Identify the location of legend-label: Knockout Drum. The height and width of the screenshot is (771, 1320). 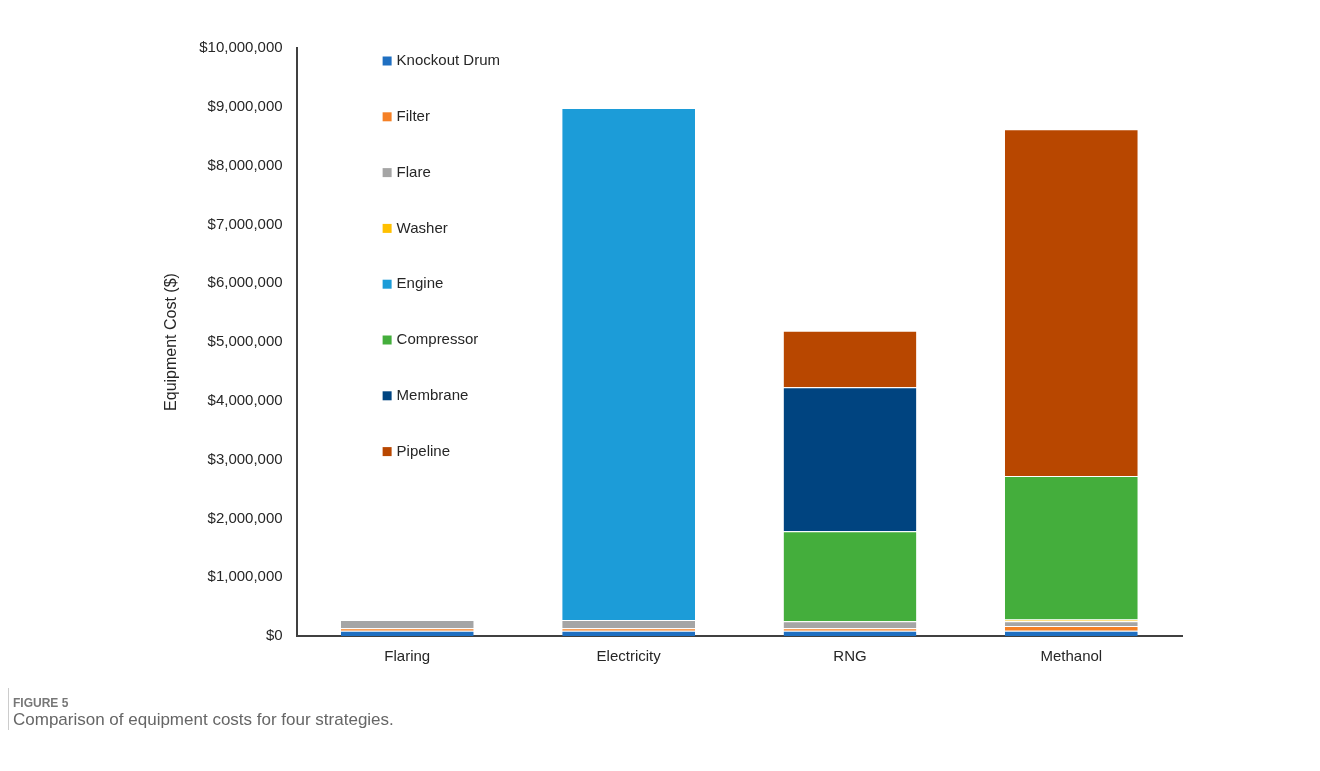
(448, 60).